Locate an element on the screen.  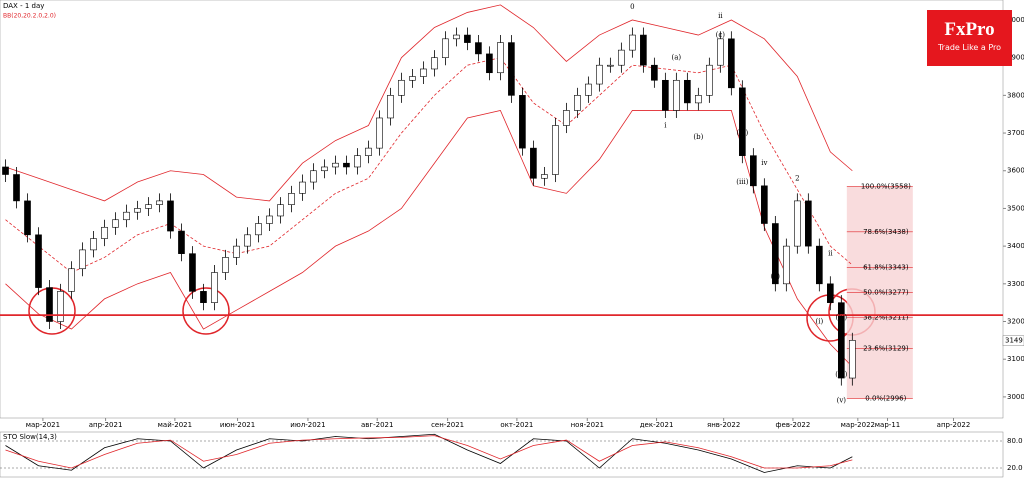
highlight-circle is located at coordinates (206, 311).